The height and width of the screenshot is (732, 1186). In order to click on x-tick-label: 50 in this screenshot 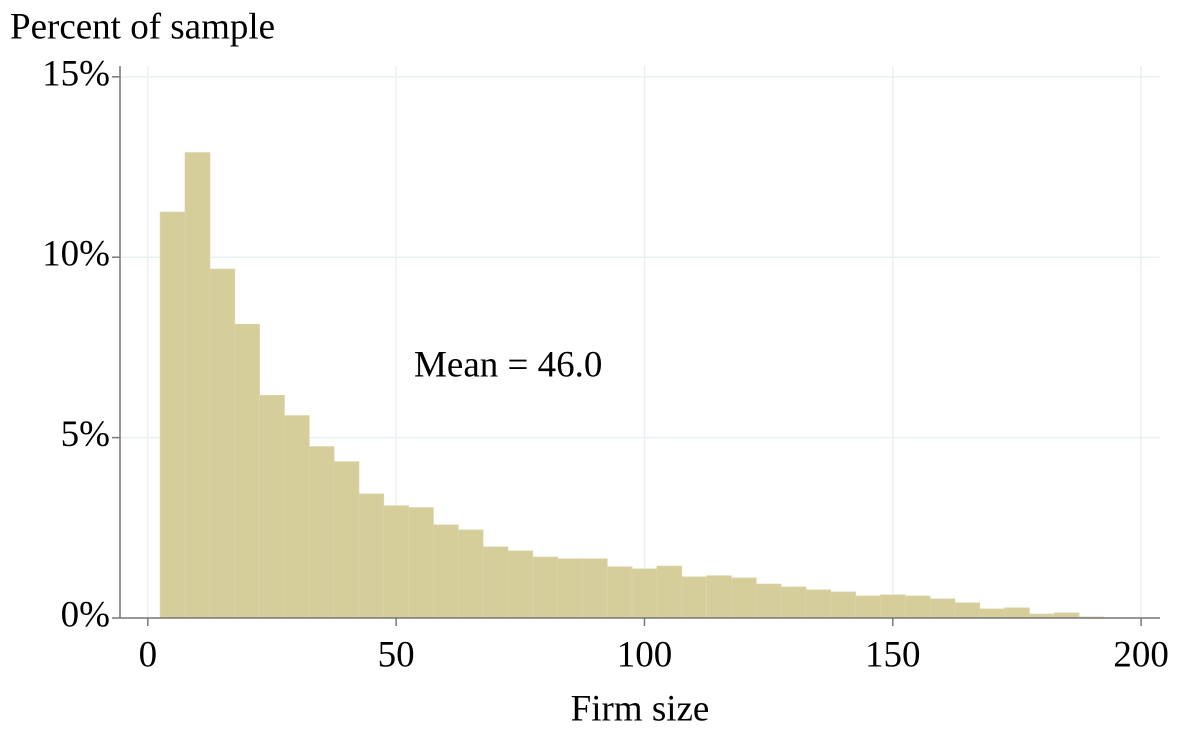, I will do `click(396, 654)`.